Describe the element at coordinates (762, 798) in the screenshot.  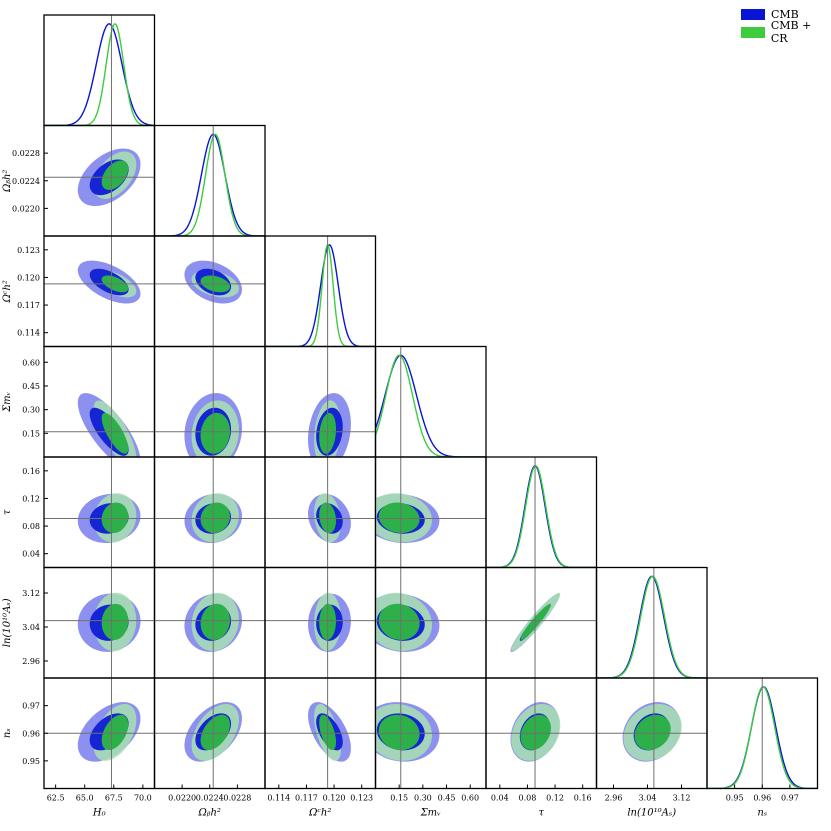
I see `x-tick-label: 0.96` at that location.